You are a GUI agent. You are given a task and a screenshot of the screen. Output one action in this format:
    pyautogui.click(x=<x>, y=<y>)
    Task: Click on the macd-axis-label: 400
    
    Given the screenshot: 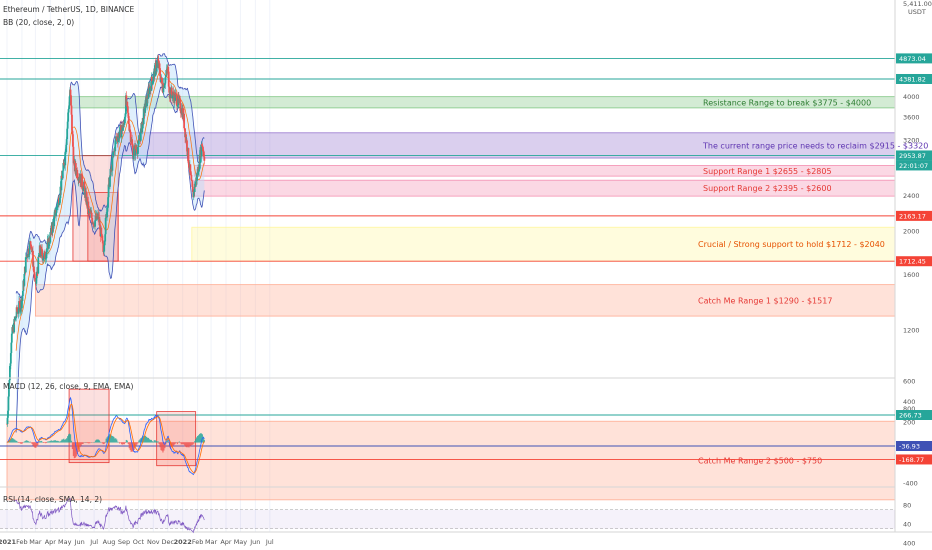 What is the action you would take?
    pyautogui.click(x=909, y=402)
    